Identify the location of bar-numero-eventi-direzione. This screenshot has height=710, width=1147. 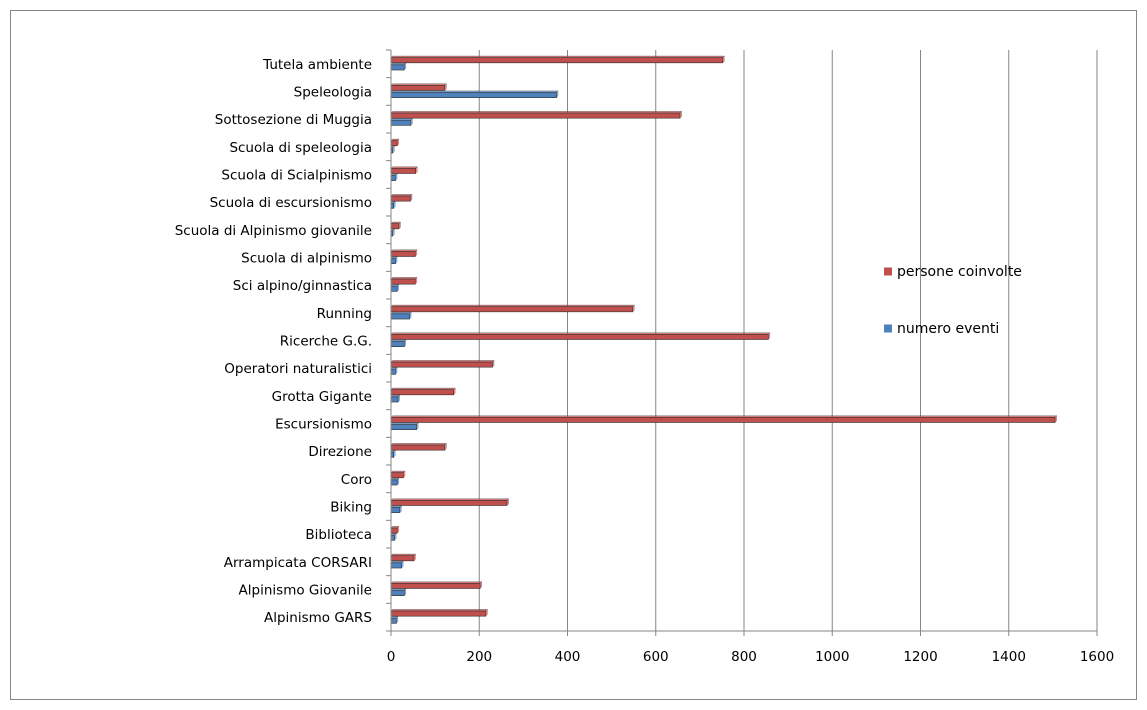
(393, 454).